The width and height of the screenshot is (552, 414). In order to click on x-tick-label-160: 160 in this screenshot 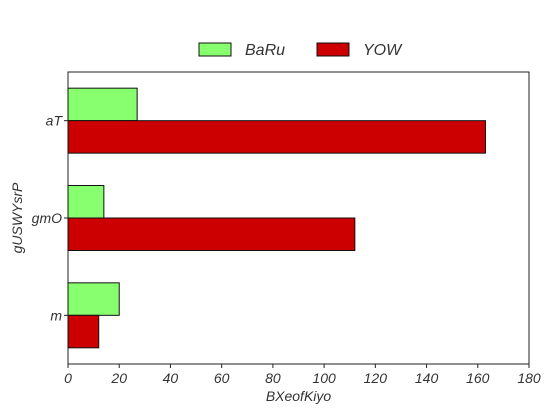, I will do `click(478, 378)`.